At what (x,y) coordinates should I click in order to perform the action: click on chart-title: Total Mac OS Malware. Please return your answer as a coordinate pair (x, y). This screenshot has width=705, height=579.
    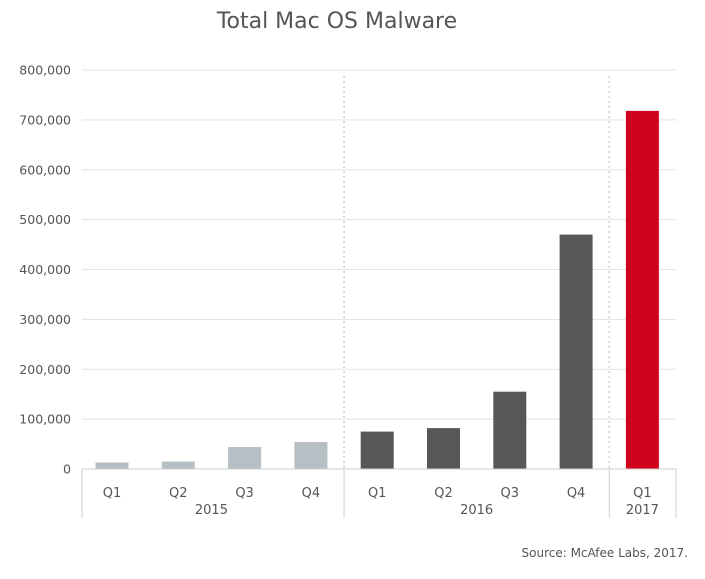
    Looking at the image, I should click on (336, 21).